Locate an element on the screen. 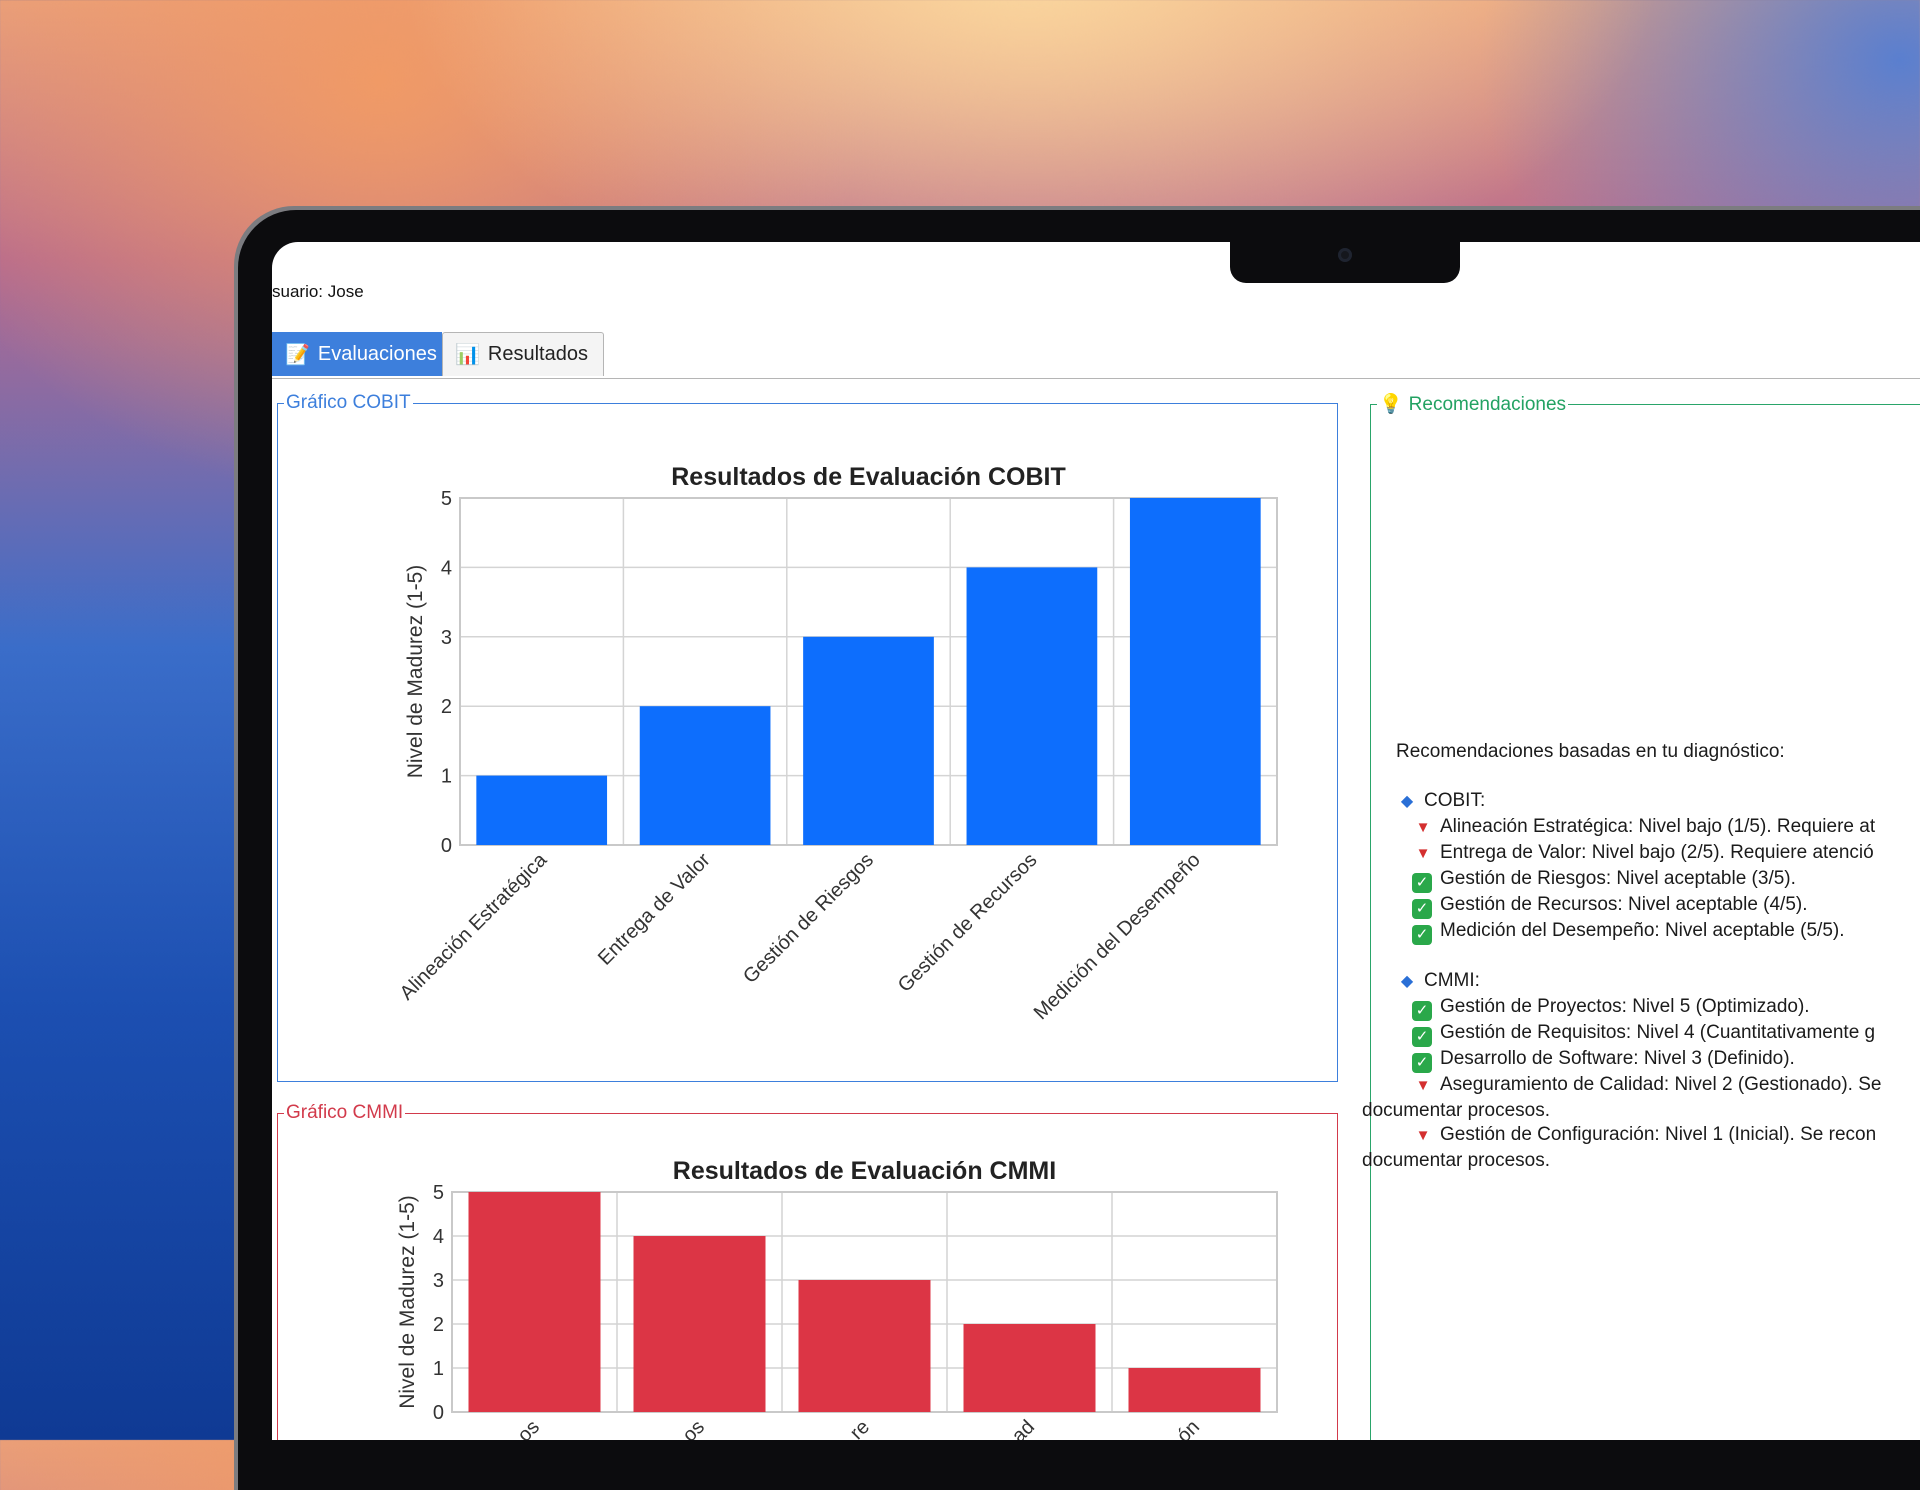  camera-icon is located at coordinates (1345, 255).